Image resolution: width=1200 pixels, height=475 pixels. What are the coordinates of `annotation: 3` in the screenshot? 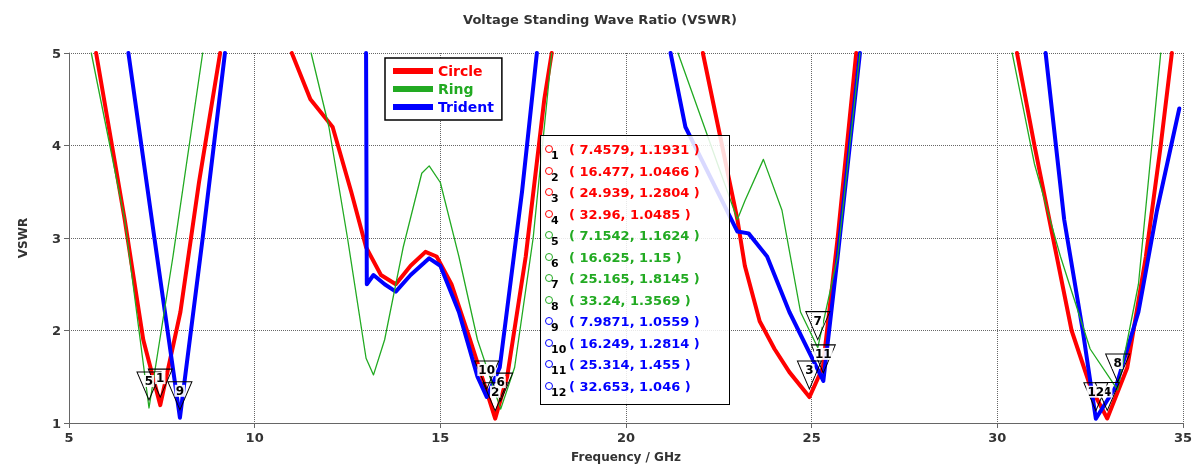 It's located at (809, 370).